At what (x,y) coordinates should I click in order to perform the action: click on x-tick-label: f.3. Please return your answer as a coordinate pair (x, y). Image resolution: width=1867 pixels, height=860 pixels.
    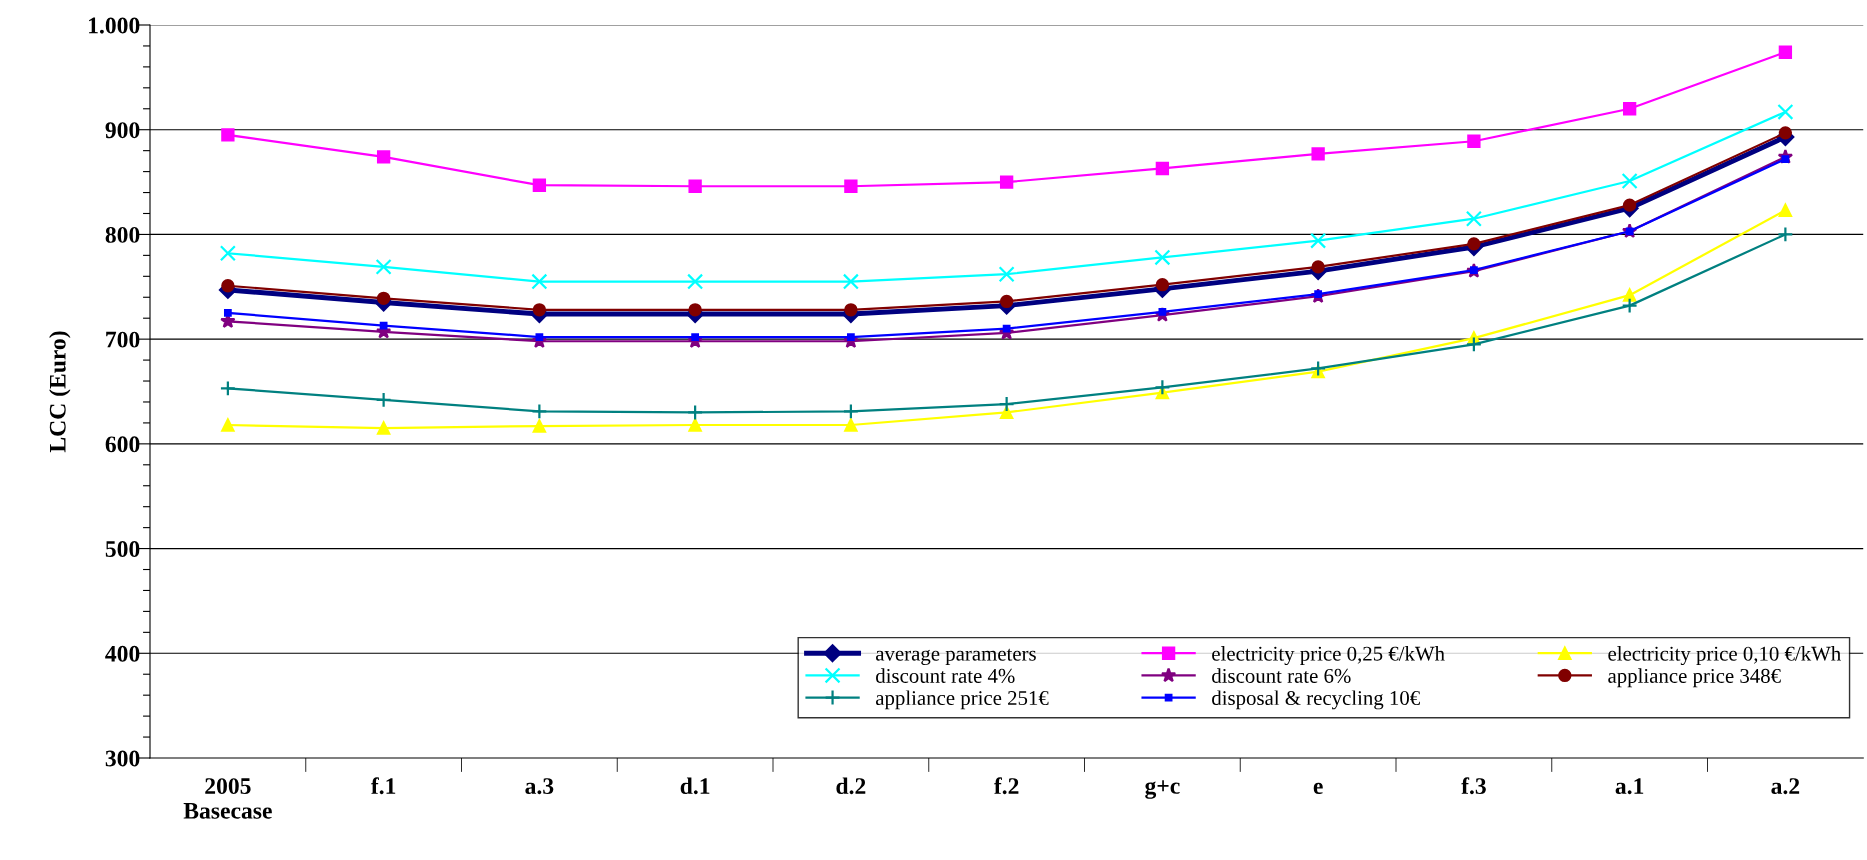
    Looking at the image, I should click on (1473, 786).